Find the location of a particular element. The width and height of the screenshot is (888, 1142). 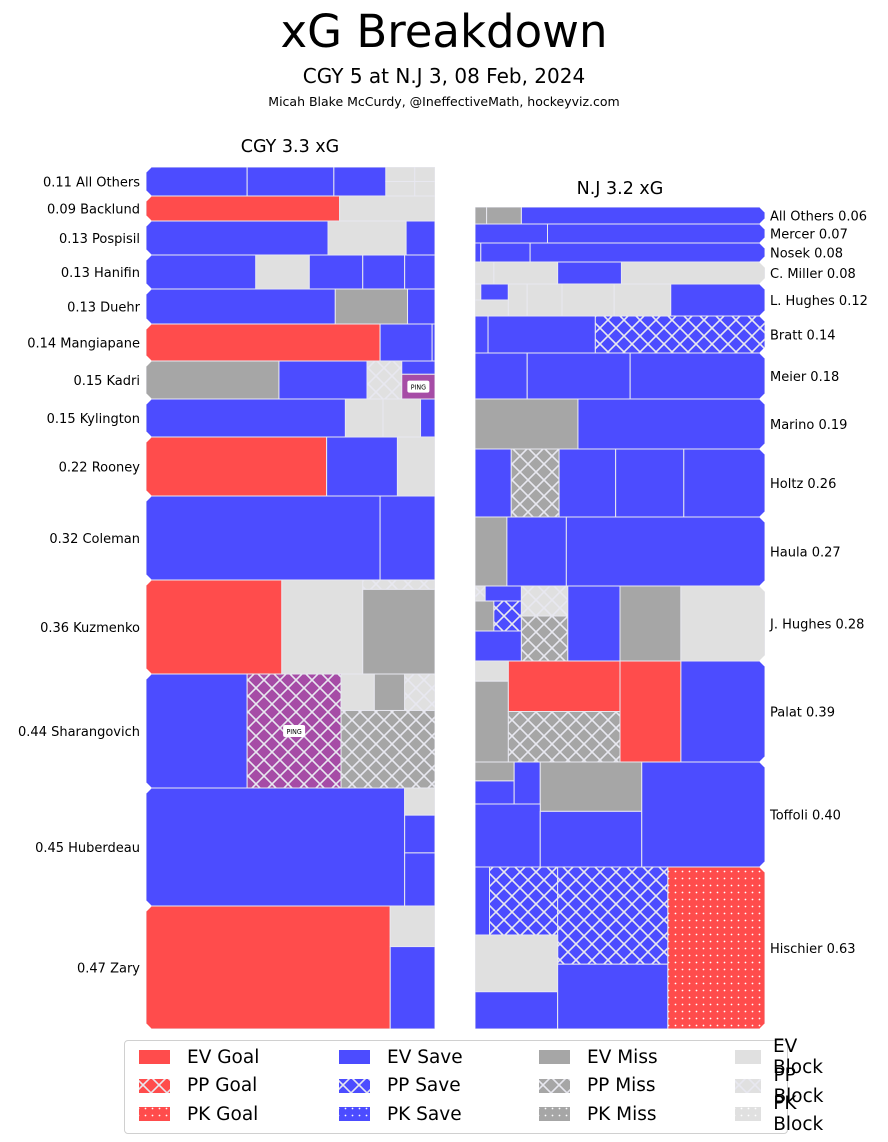

player-label: 0.44 Sharangovich is located at coordinates (79, 732).